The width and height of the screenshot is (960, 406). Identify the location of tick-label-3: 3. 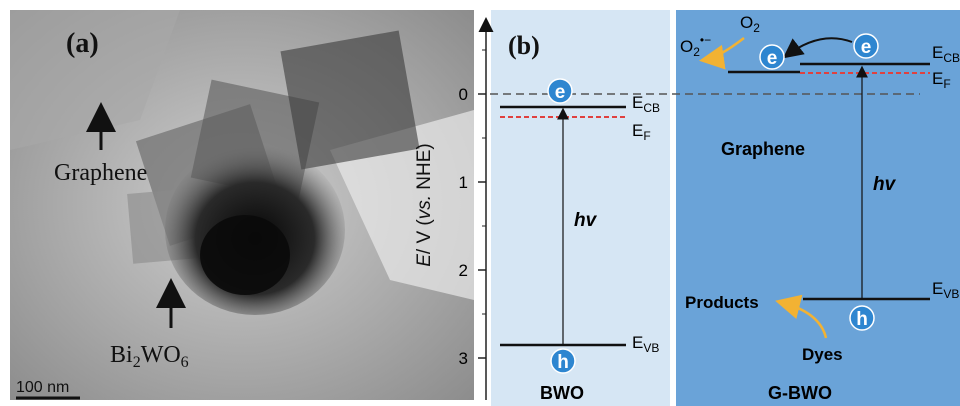
(463, 358).